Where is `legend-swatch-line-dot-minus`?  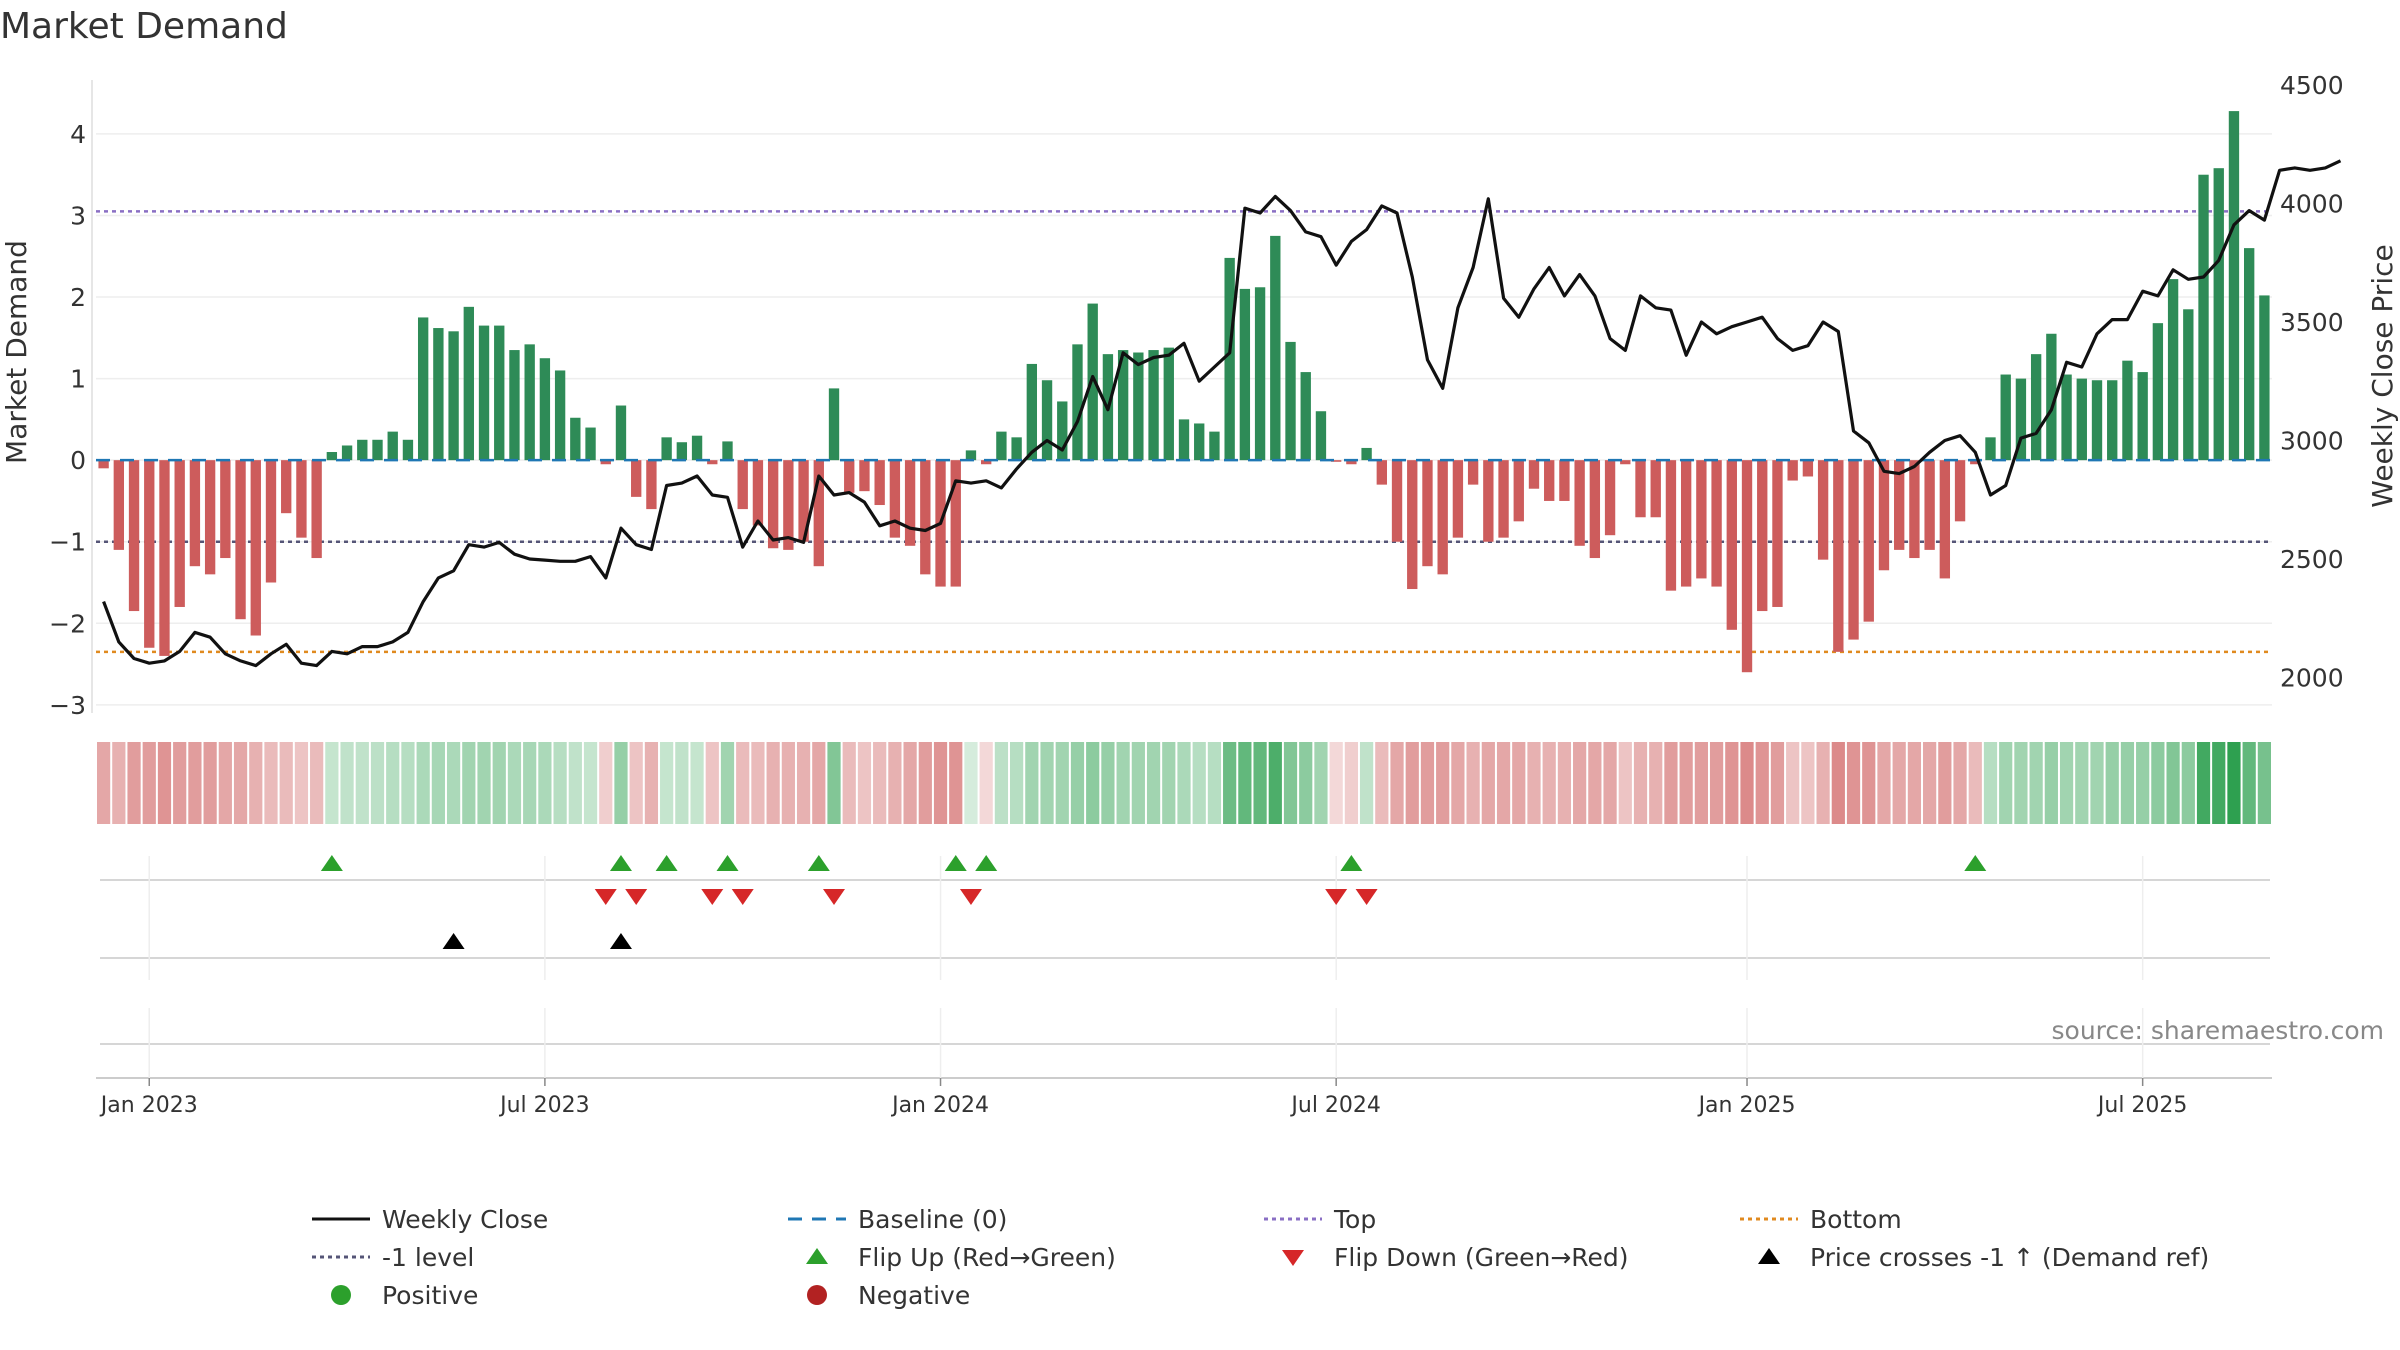 legend-swatch-line-dot-minus is located at coordinates (341, 1257).